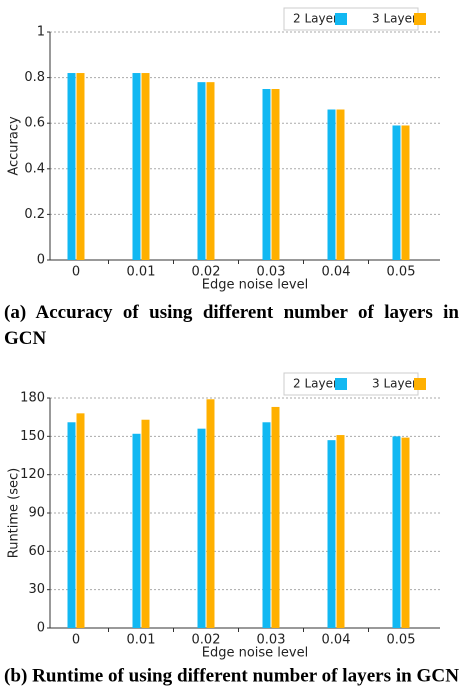  What do you see at coordinates (14, 513) in the screenshot?
I see `y-axis-label: Runtime (sec)` at bounding box center [14, 513].